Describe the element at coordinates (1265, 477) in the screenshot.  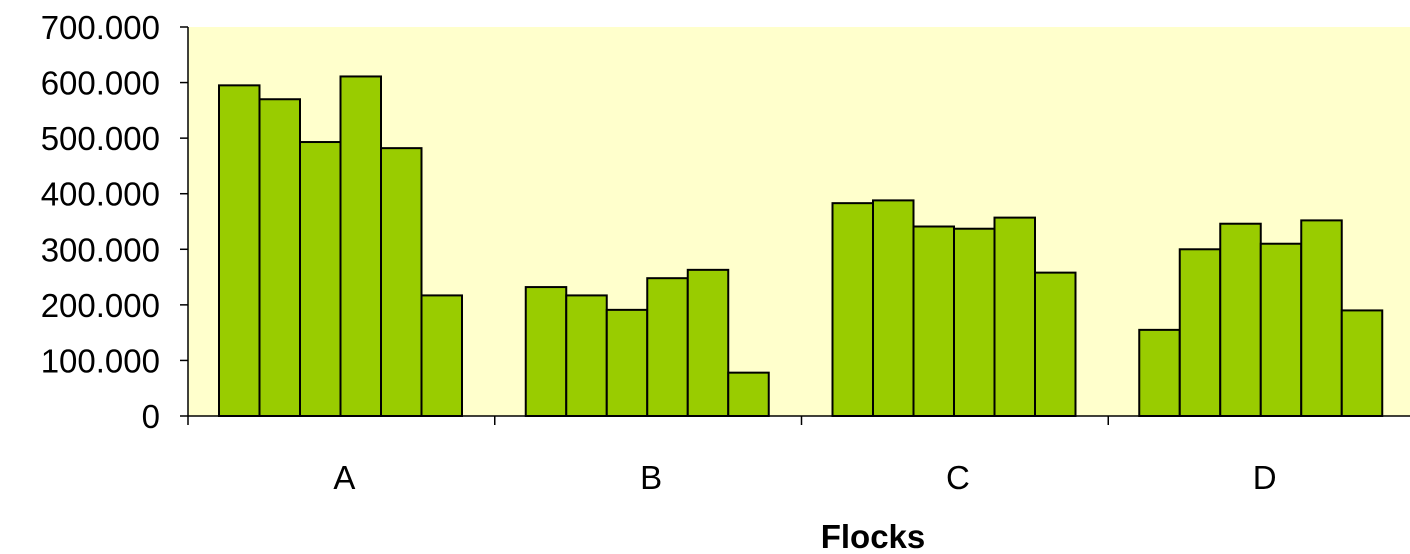
I see `x-category-label: D` at that location.